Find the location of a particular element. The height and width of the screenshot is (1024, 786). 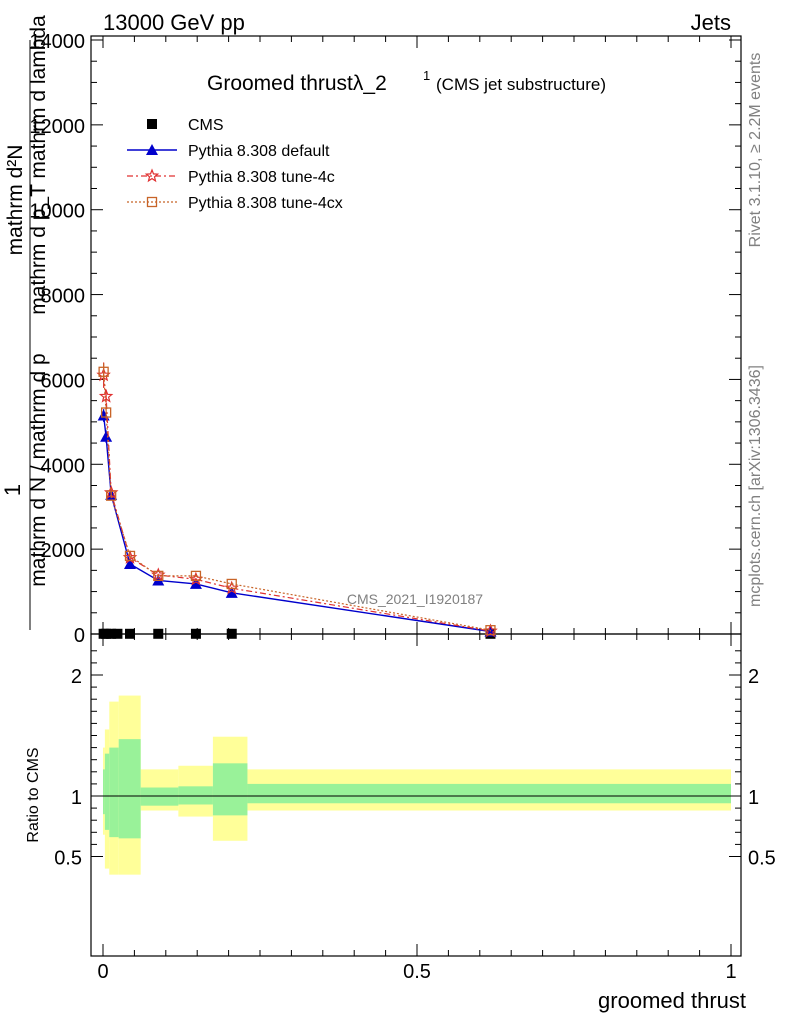

main-y-tick-label: 2000 is located at coordinates (63, 551).